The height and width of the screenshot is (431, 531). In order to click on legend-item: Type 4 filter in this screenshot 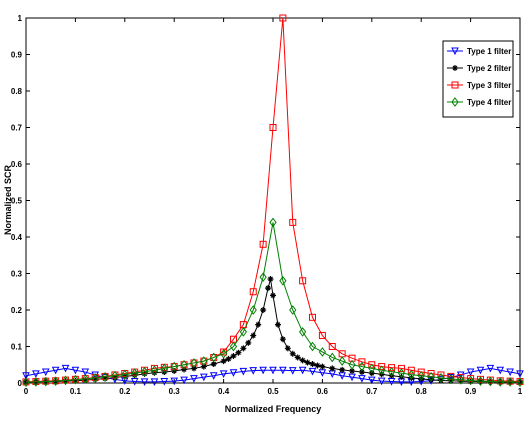, I will do `click(479, 102)`.